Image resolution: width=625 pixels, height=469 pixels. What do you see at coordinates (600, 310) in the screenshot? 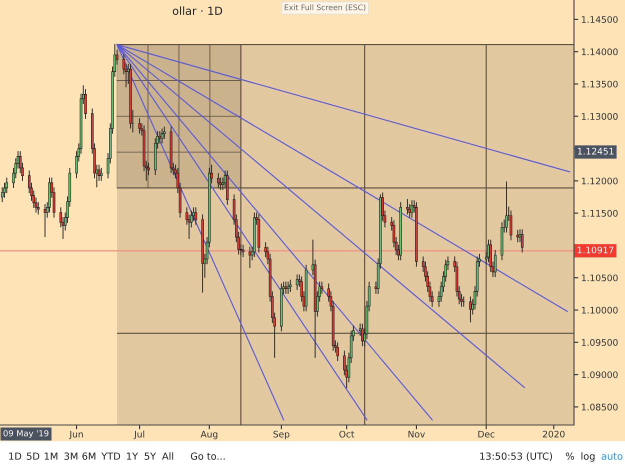
I see `y-tick-label: 1.10000` at bounding box center [600, 310].